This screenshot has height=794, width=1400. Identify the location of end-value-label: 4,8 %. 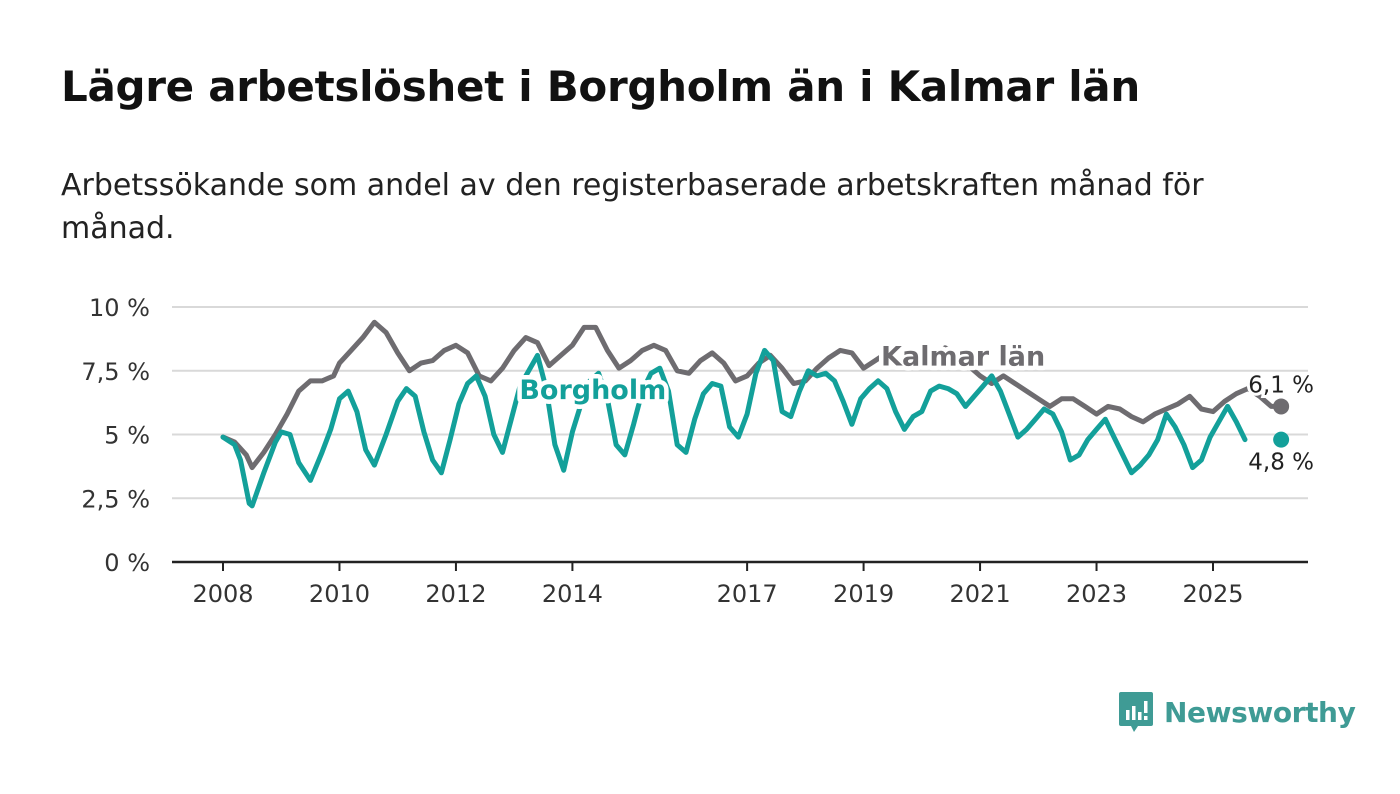
(1281, 463).